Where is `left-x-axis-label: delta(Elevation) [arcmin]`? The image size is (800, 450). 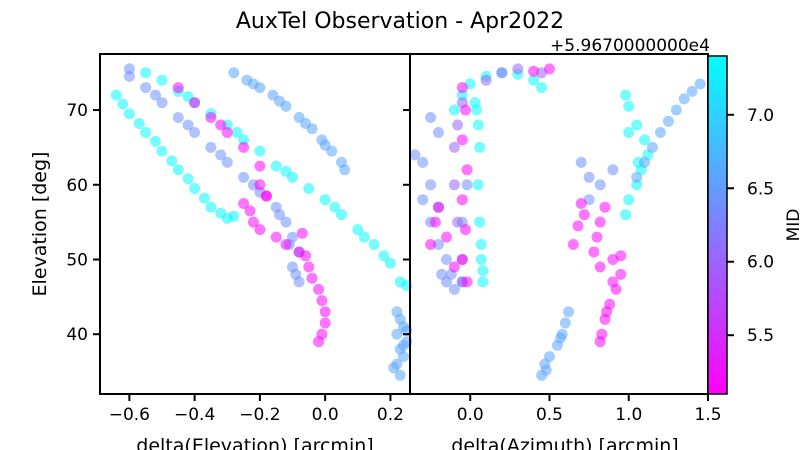
left-x-axis-label: delta(Elevation) [arcmin] is located at coordinates (254, 442).